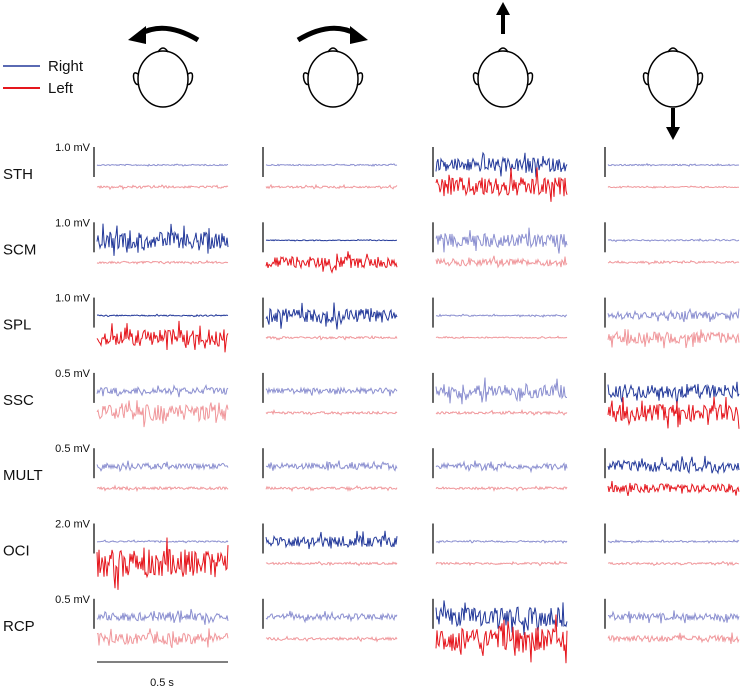  What do you see at coordinates (17, 325) in the screenshot?
I see `row-label: SPL` at bounding box center [17, 325].